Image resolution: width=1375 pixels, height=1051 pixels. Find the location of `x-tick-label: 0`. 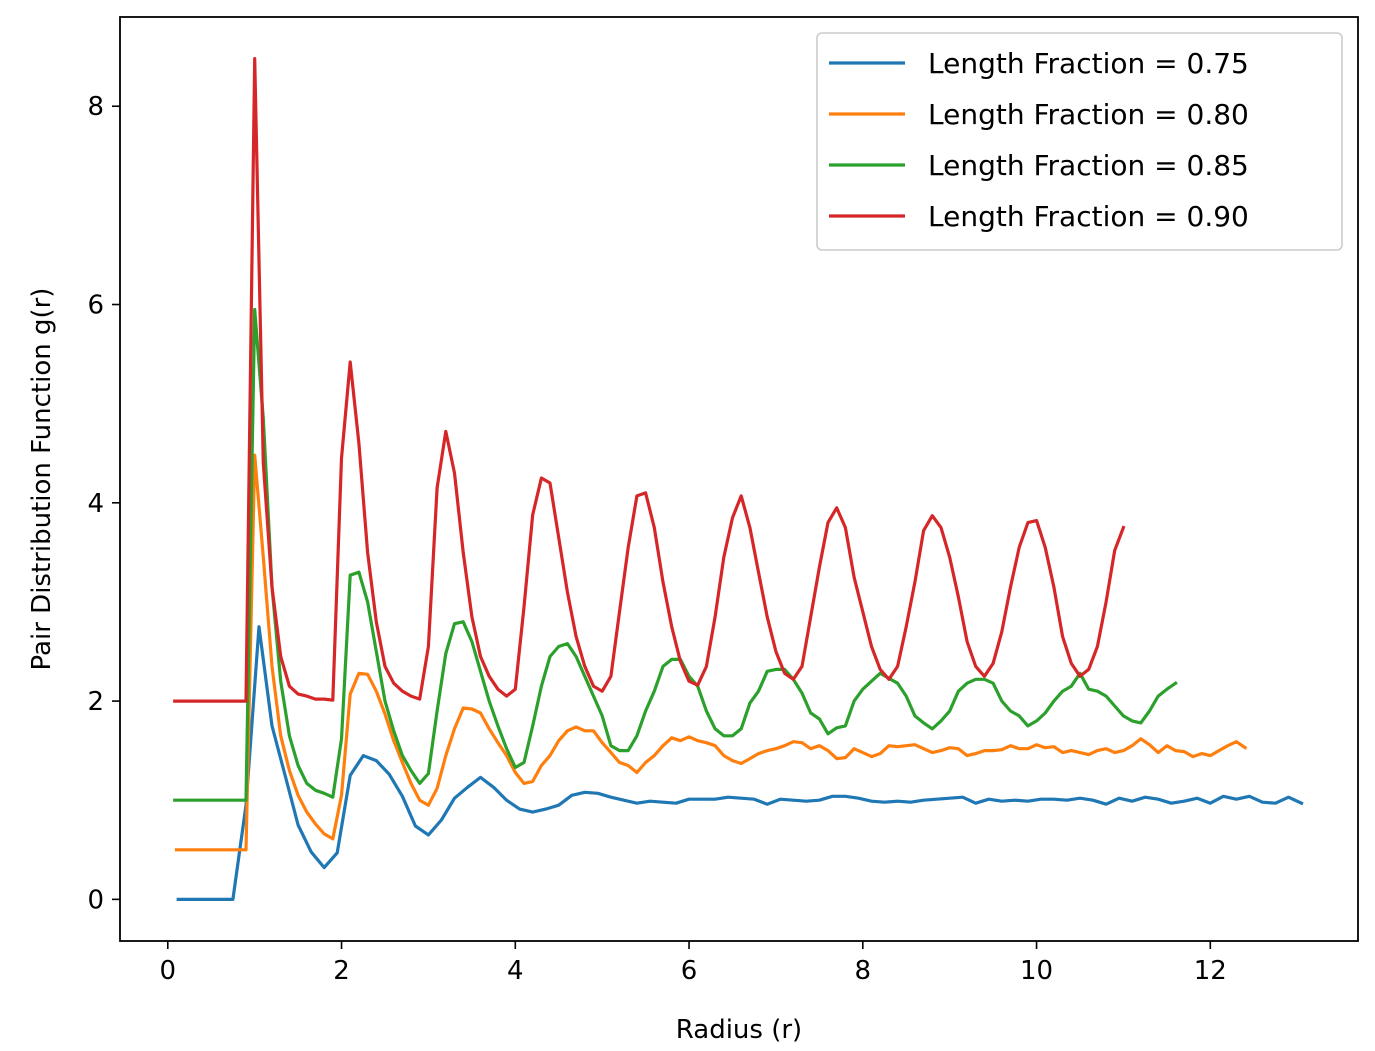

x-tick-label: 0 is located at coordinates (168, 971).